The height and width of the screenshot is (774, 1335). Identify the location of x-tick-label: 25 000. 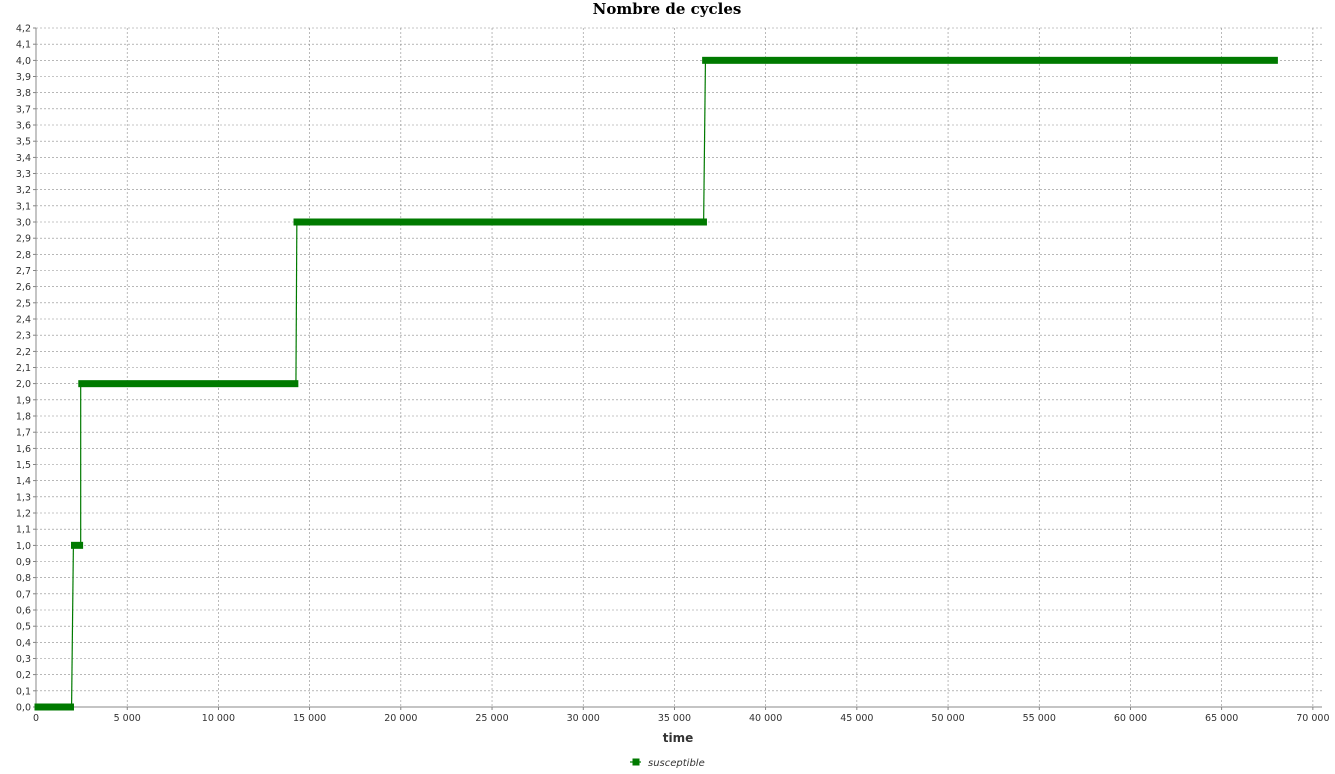
(491, 718).